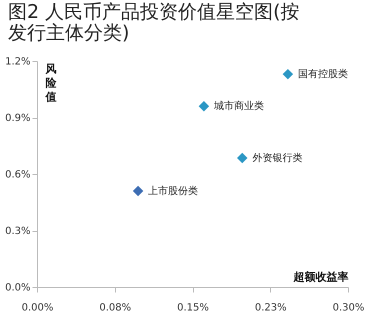  Describe the element at coordinates (115, 308) in the screenshot. I see `x-tick-label: 0.08%` at that location.